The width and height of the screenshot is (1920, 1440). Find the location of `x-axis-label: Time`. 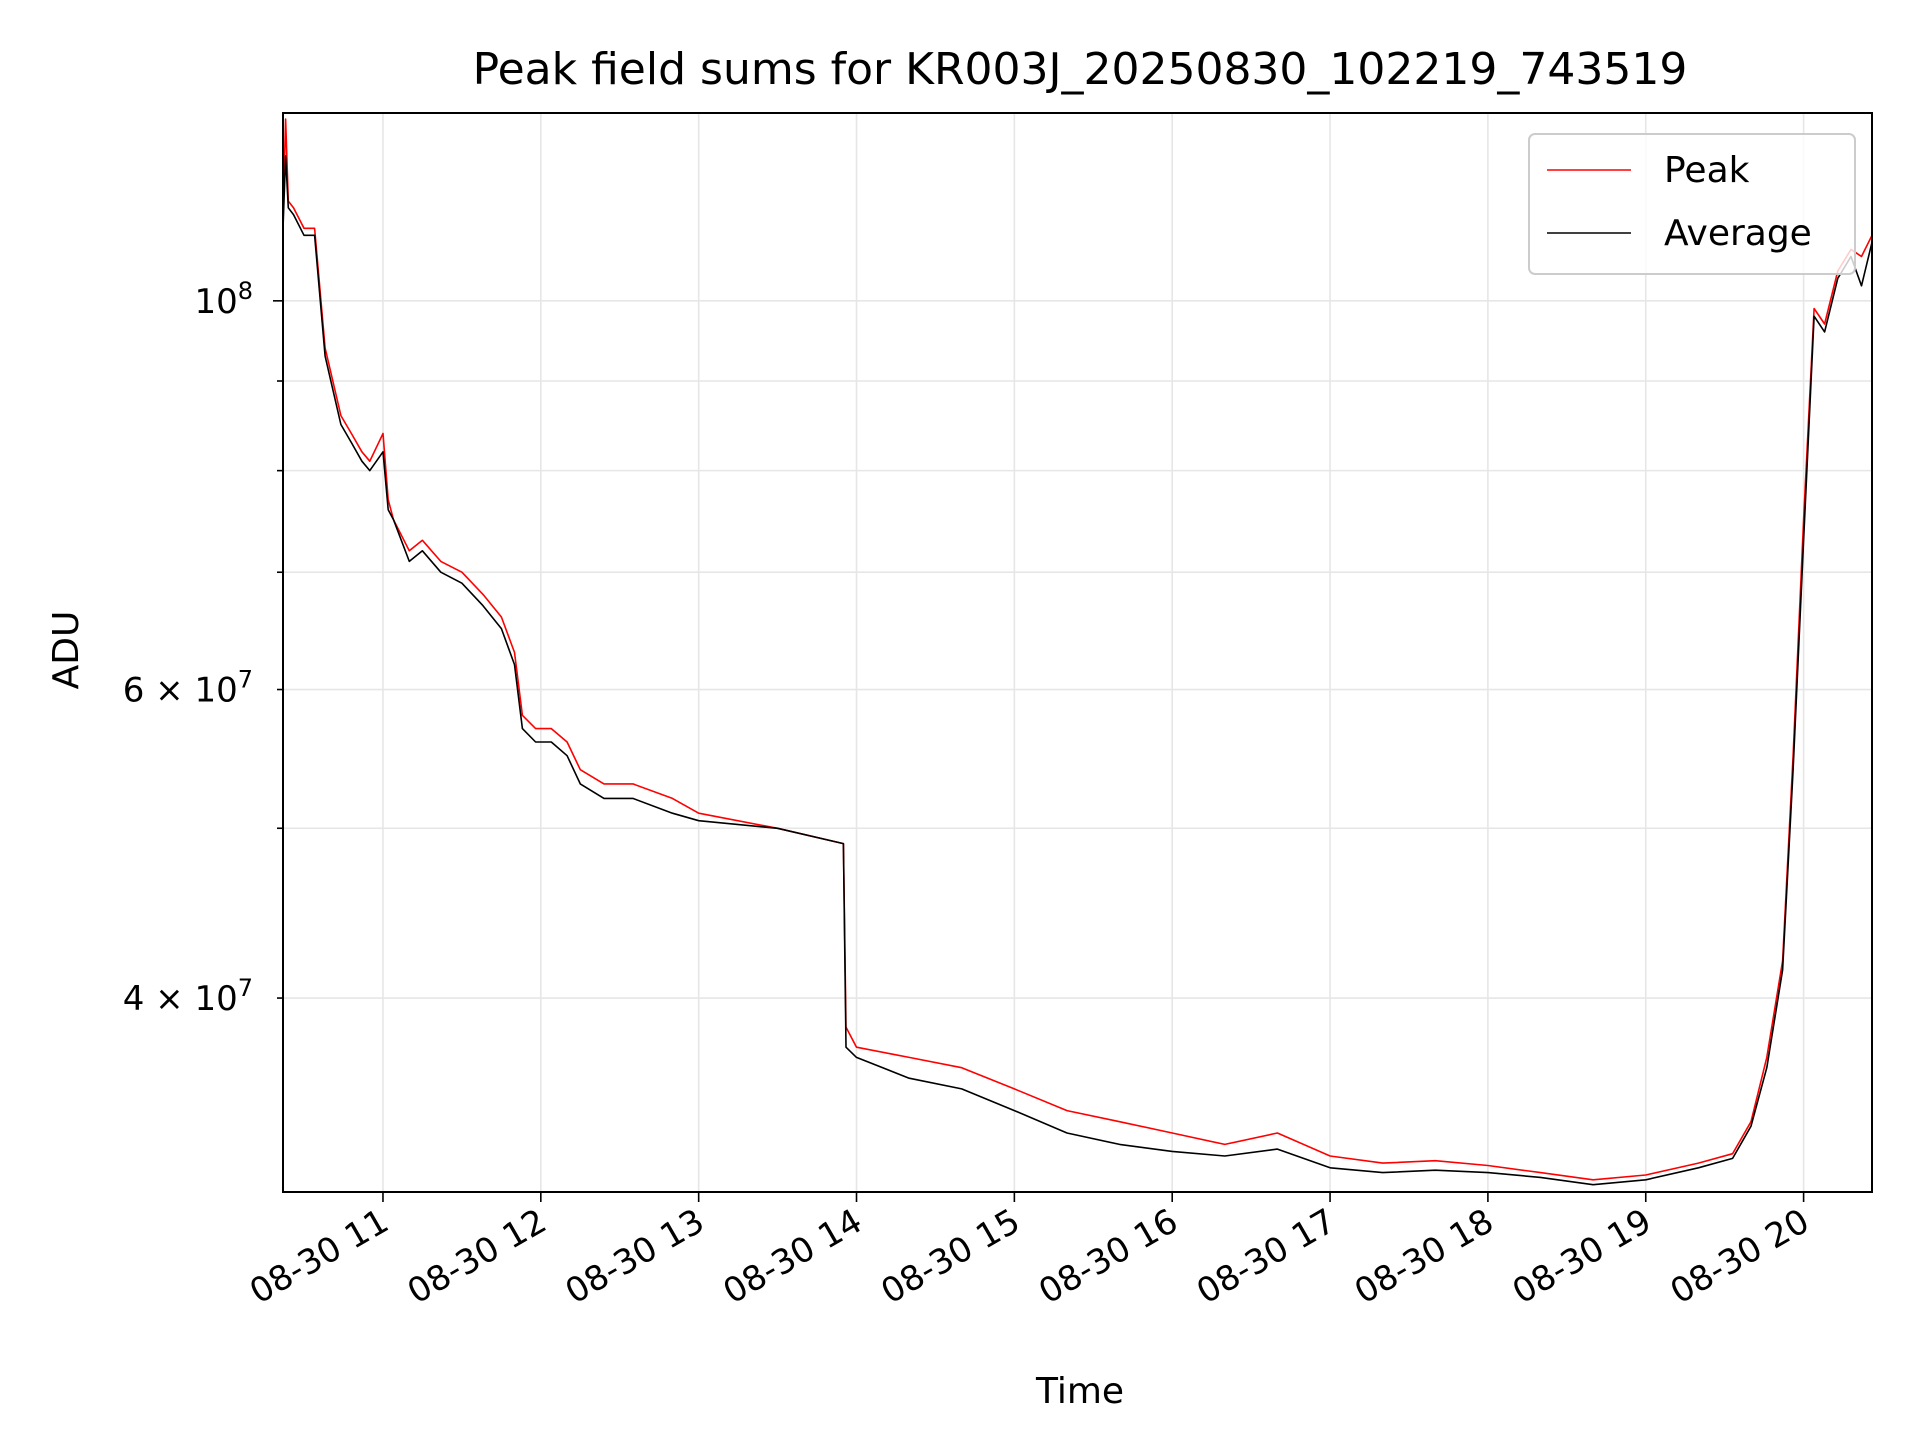

x-axis-label: Time is located at coordinates (1079, 1391).